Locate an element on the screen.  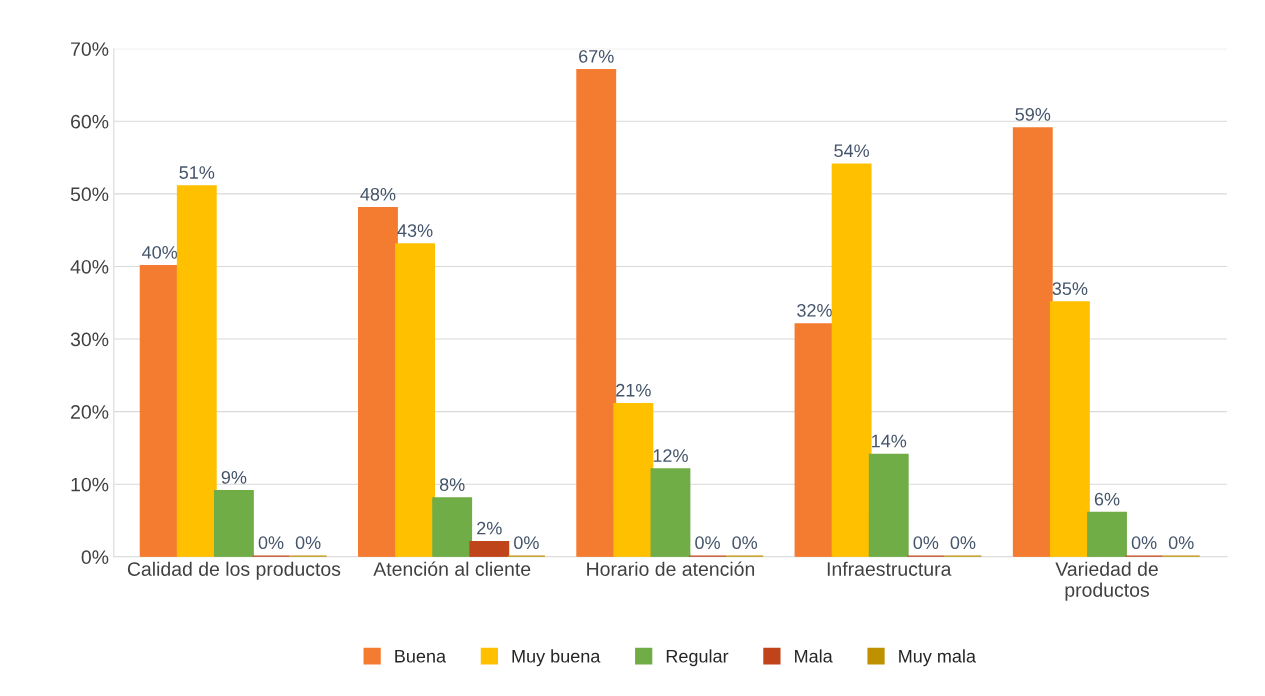
y-tick-label: 60% is located at coordinates (90, 121).